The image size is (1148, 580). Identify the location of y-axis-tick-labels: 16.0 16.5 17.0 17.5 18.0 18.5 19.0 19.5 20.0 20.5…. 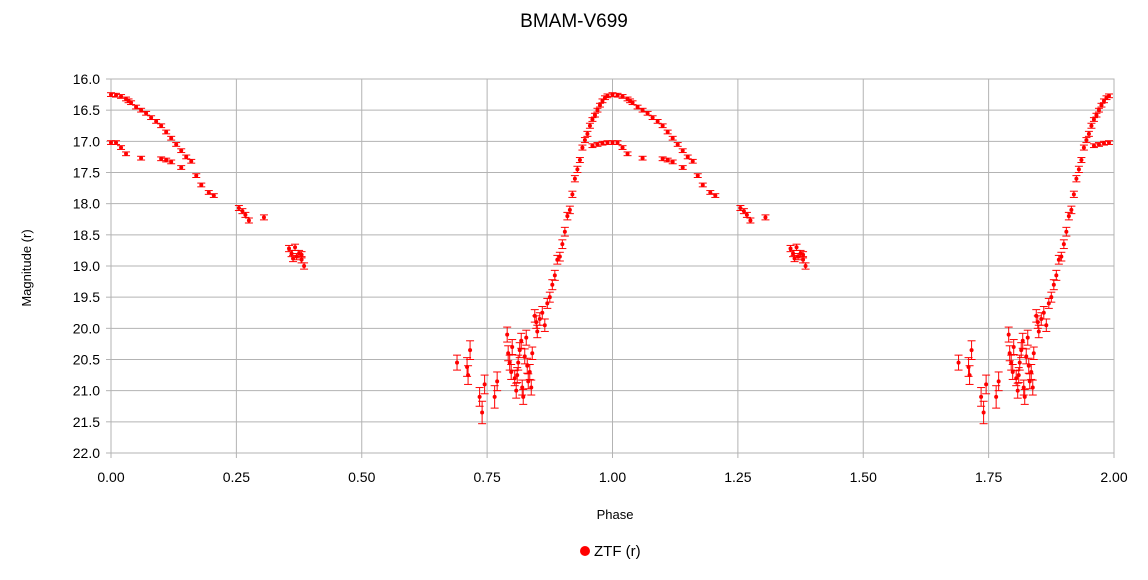
(86, 266).